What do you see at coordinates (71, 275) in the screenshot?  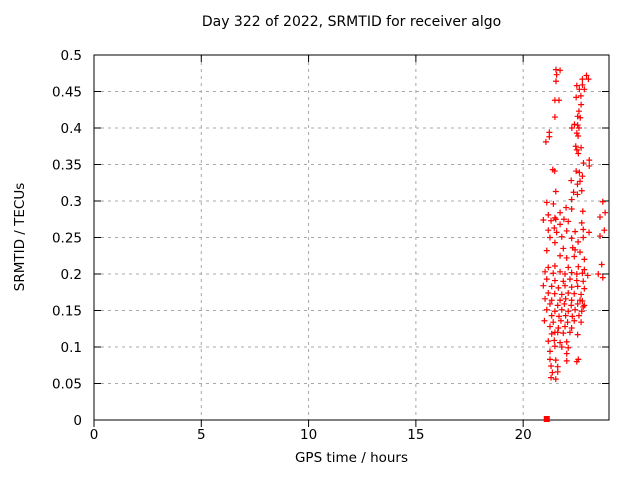 I see `y-tick-label: 0.2` at bounding box center [71, 275].